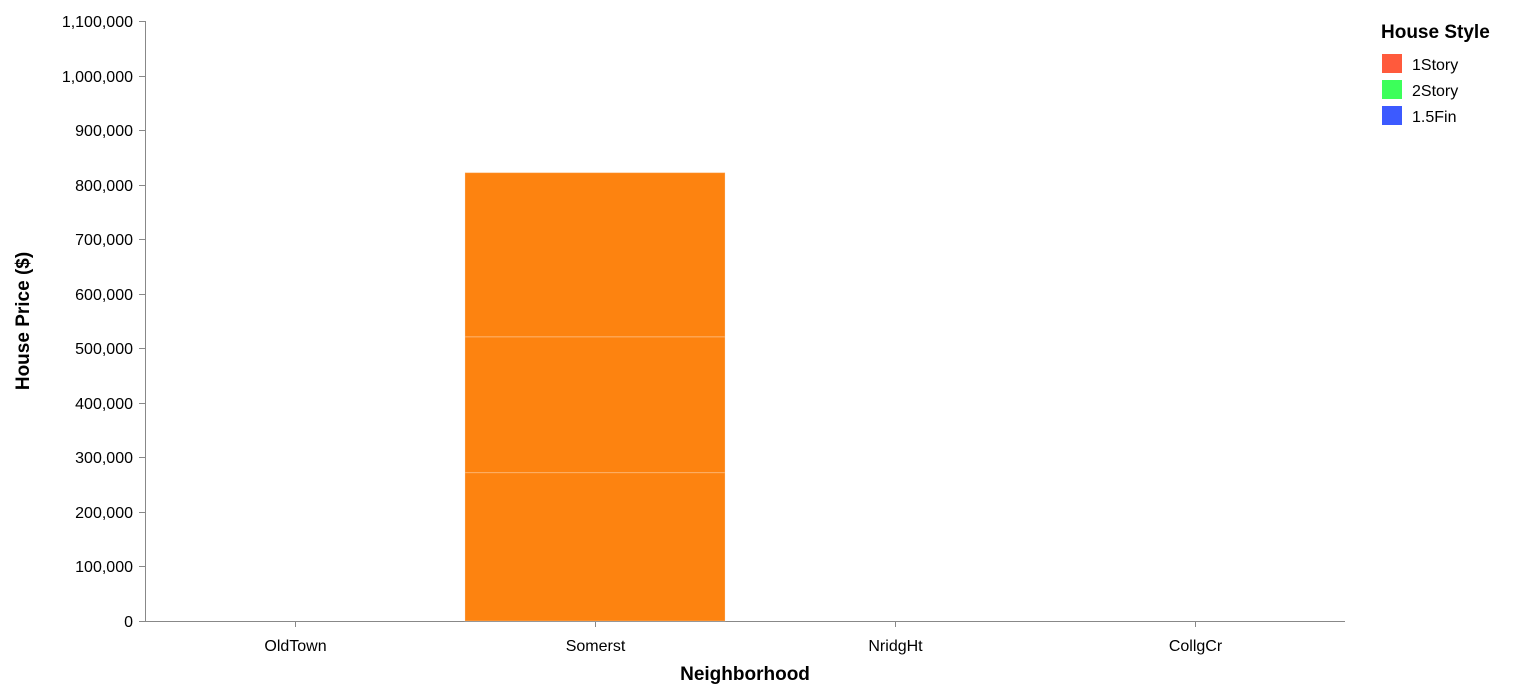  I want to click on x-tick-label: Somerst, so click(596, 646).